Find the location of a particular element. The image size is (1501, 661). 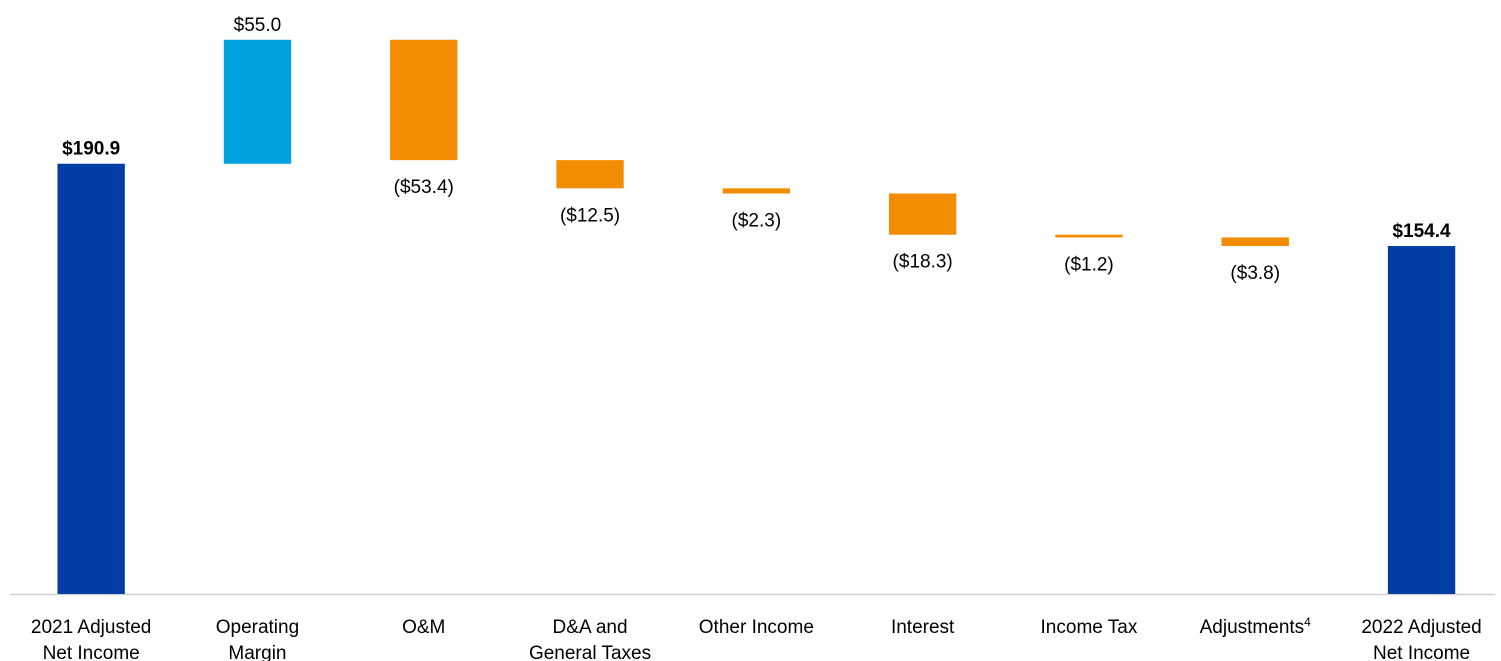

x-tick-label-line: Other Income is located at coordinates (756, 627).